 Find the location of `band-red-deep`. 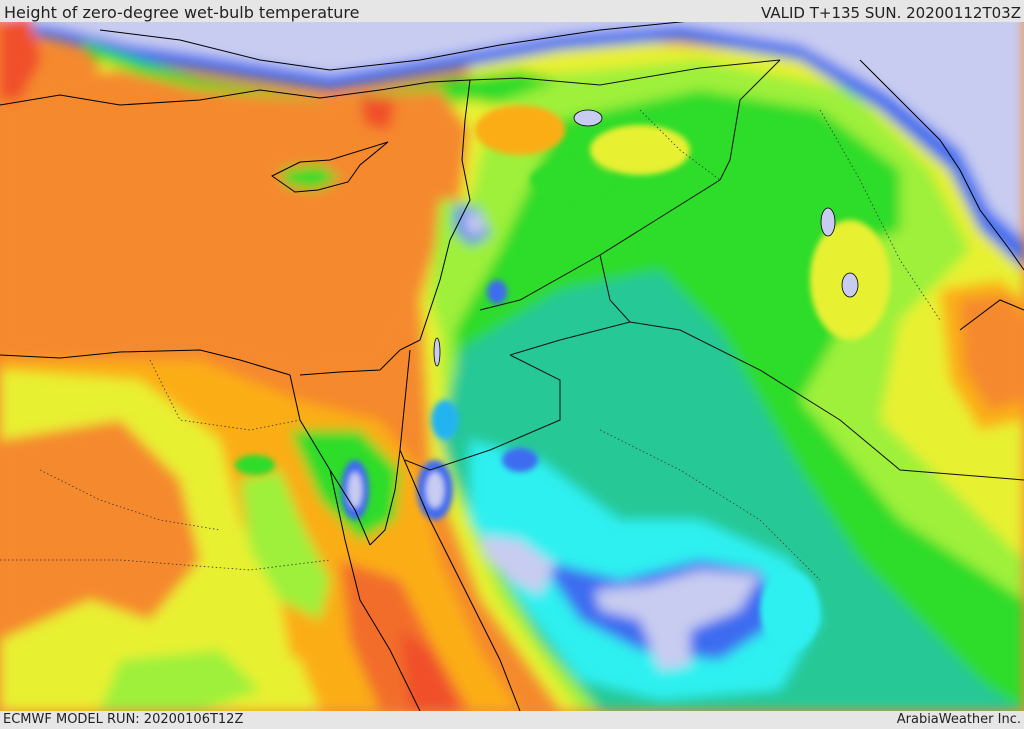

band-red-deep is located at coordinates (430, 670).